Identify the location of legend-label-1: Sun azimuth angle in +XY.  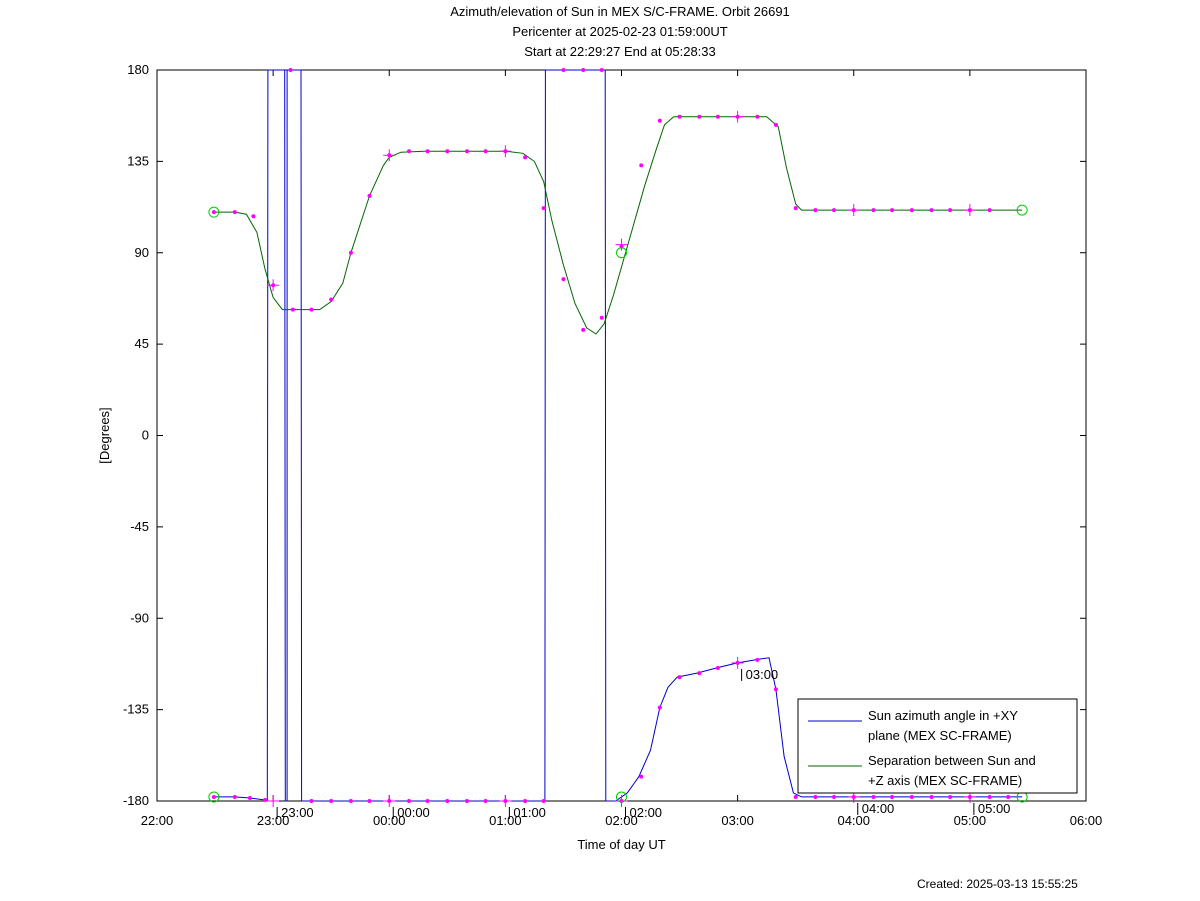
(943, 715).